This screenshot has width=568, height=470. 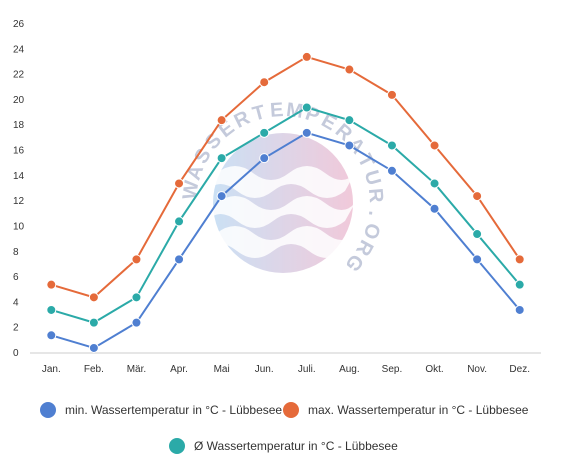 What do you see at coordinates (16, 328) in the screenshot?
I see `y-tick-label: 2` at bounding box center [16, 328].